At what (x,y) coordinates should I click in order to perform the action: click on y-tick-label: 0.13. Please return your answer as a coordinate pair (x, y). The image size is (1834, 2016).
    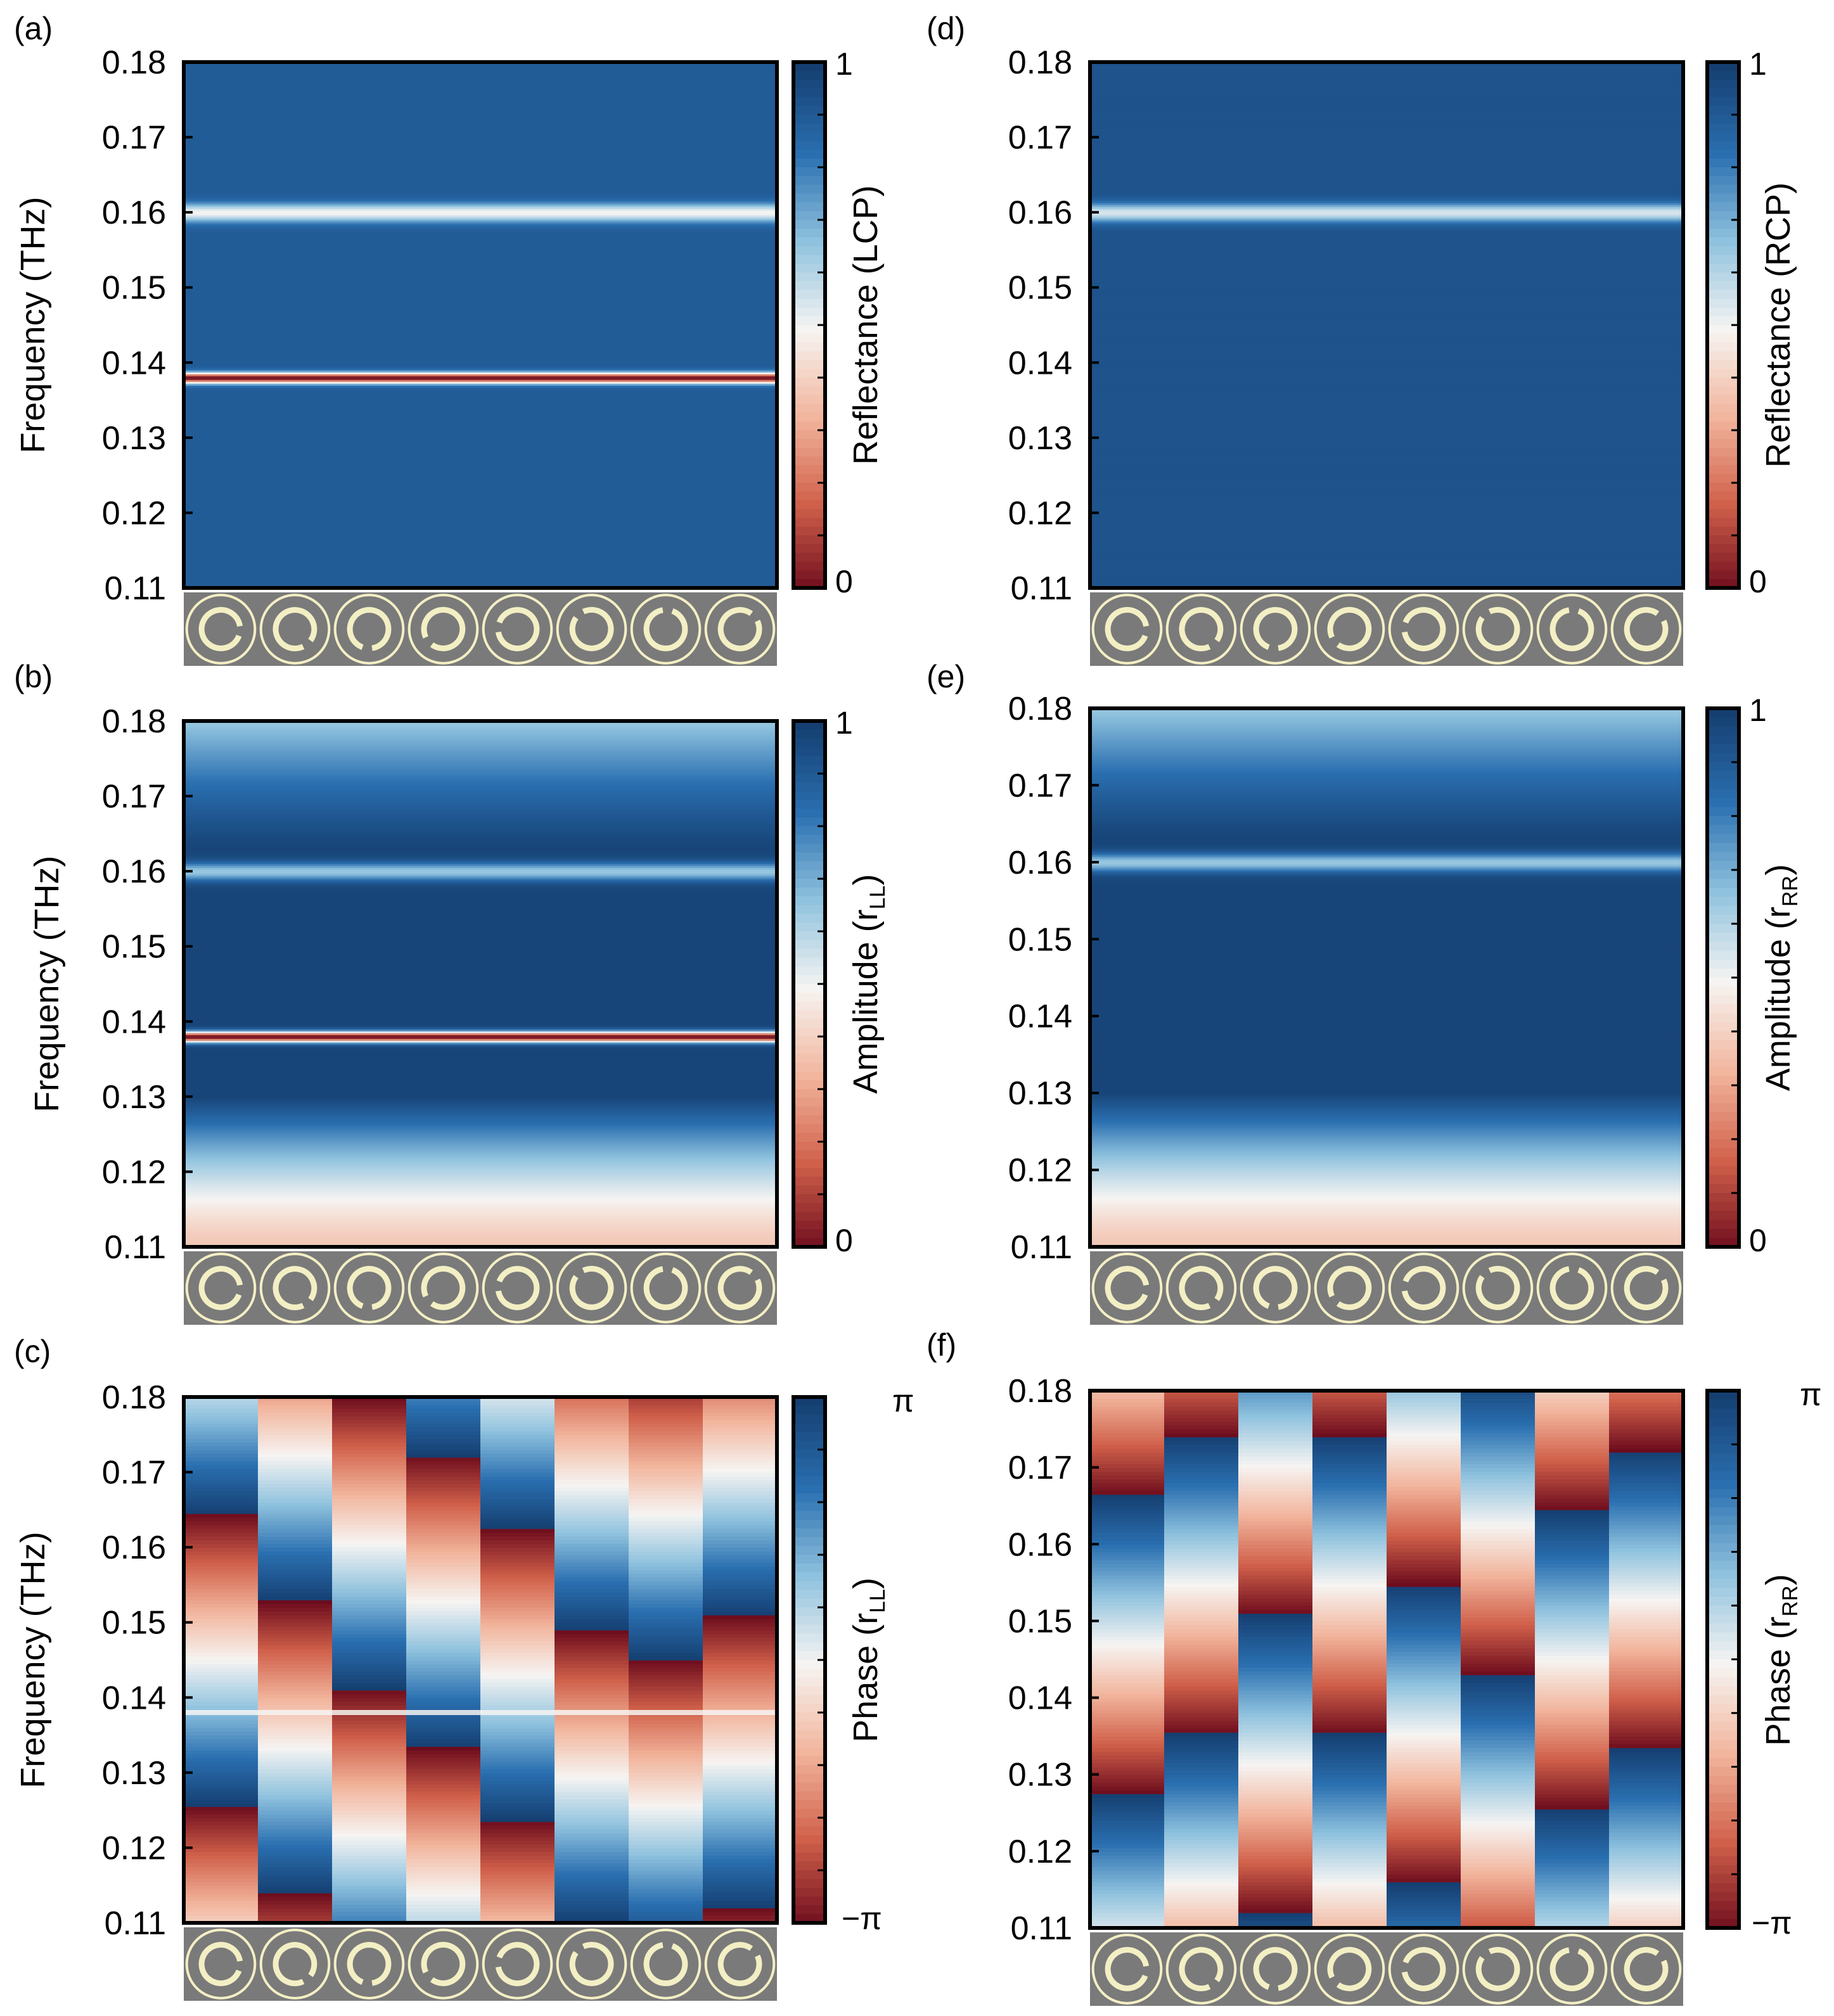
    Looking at the image, I should click on (134, 1773).